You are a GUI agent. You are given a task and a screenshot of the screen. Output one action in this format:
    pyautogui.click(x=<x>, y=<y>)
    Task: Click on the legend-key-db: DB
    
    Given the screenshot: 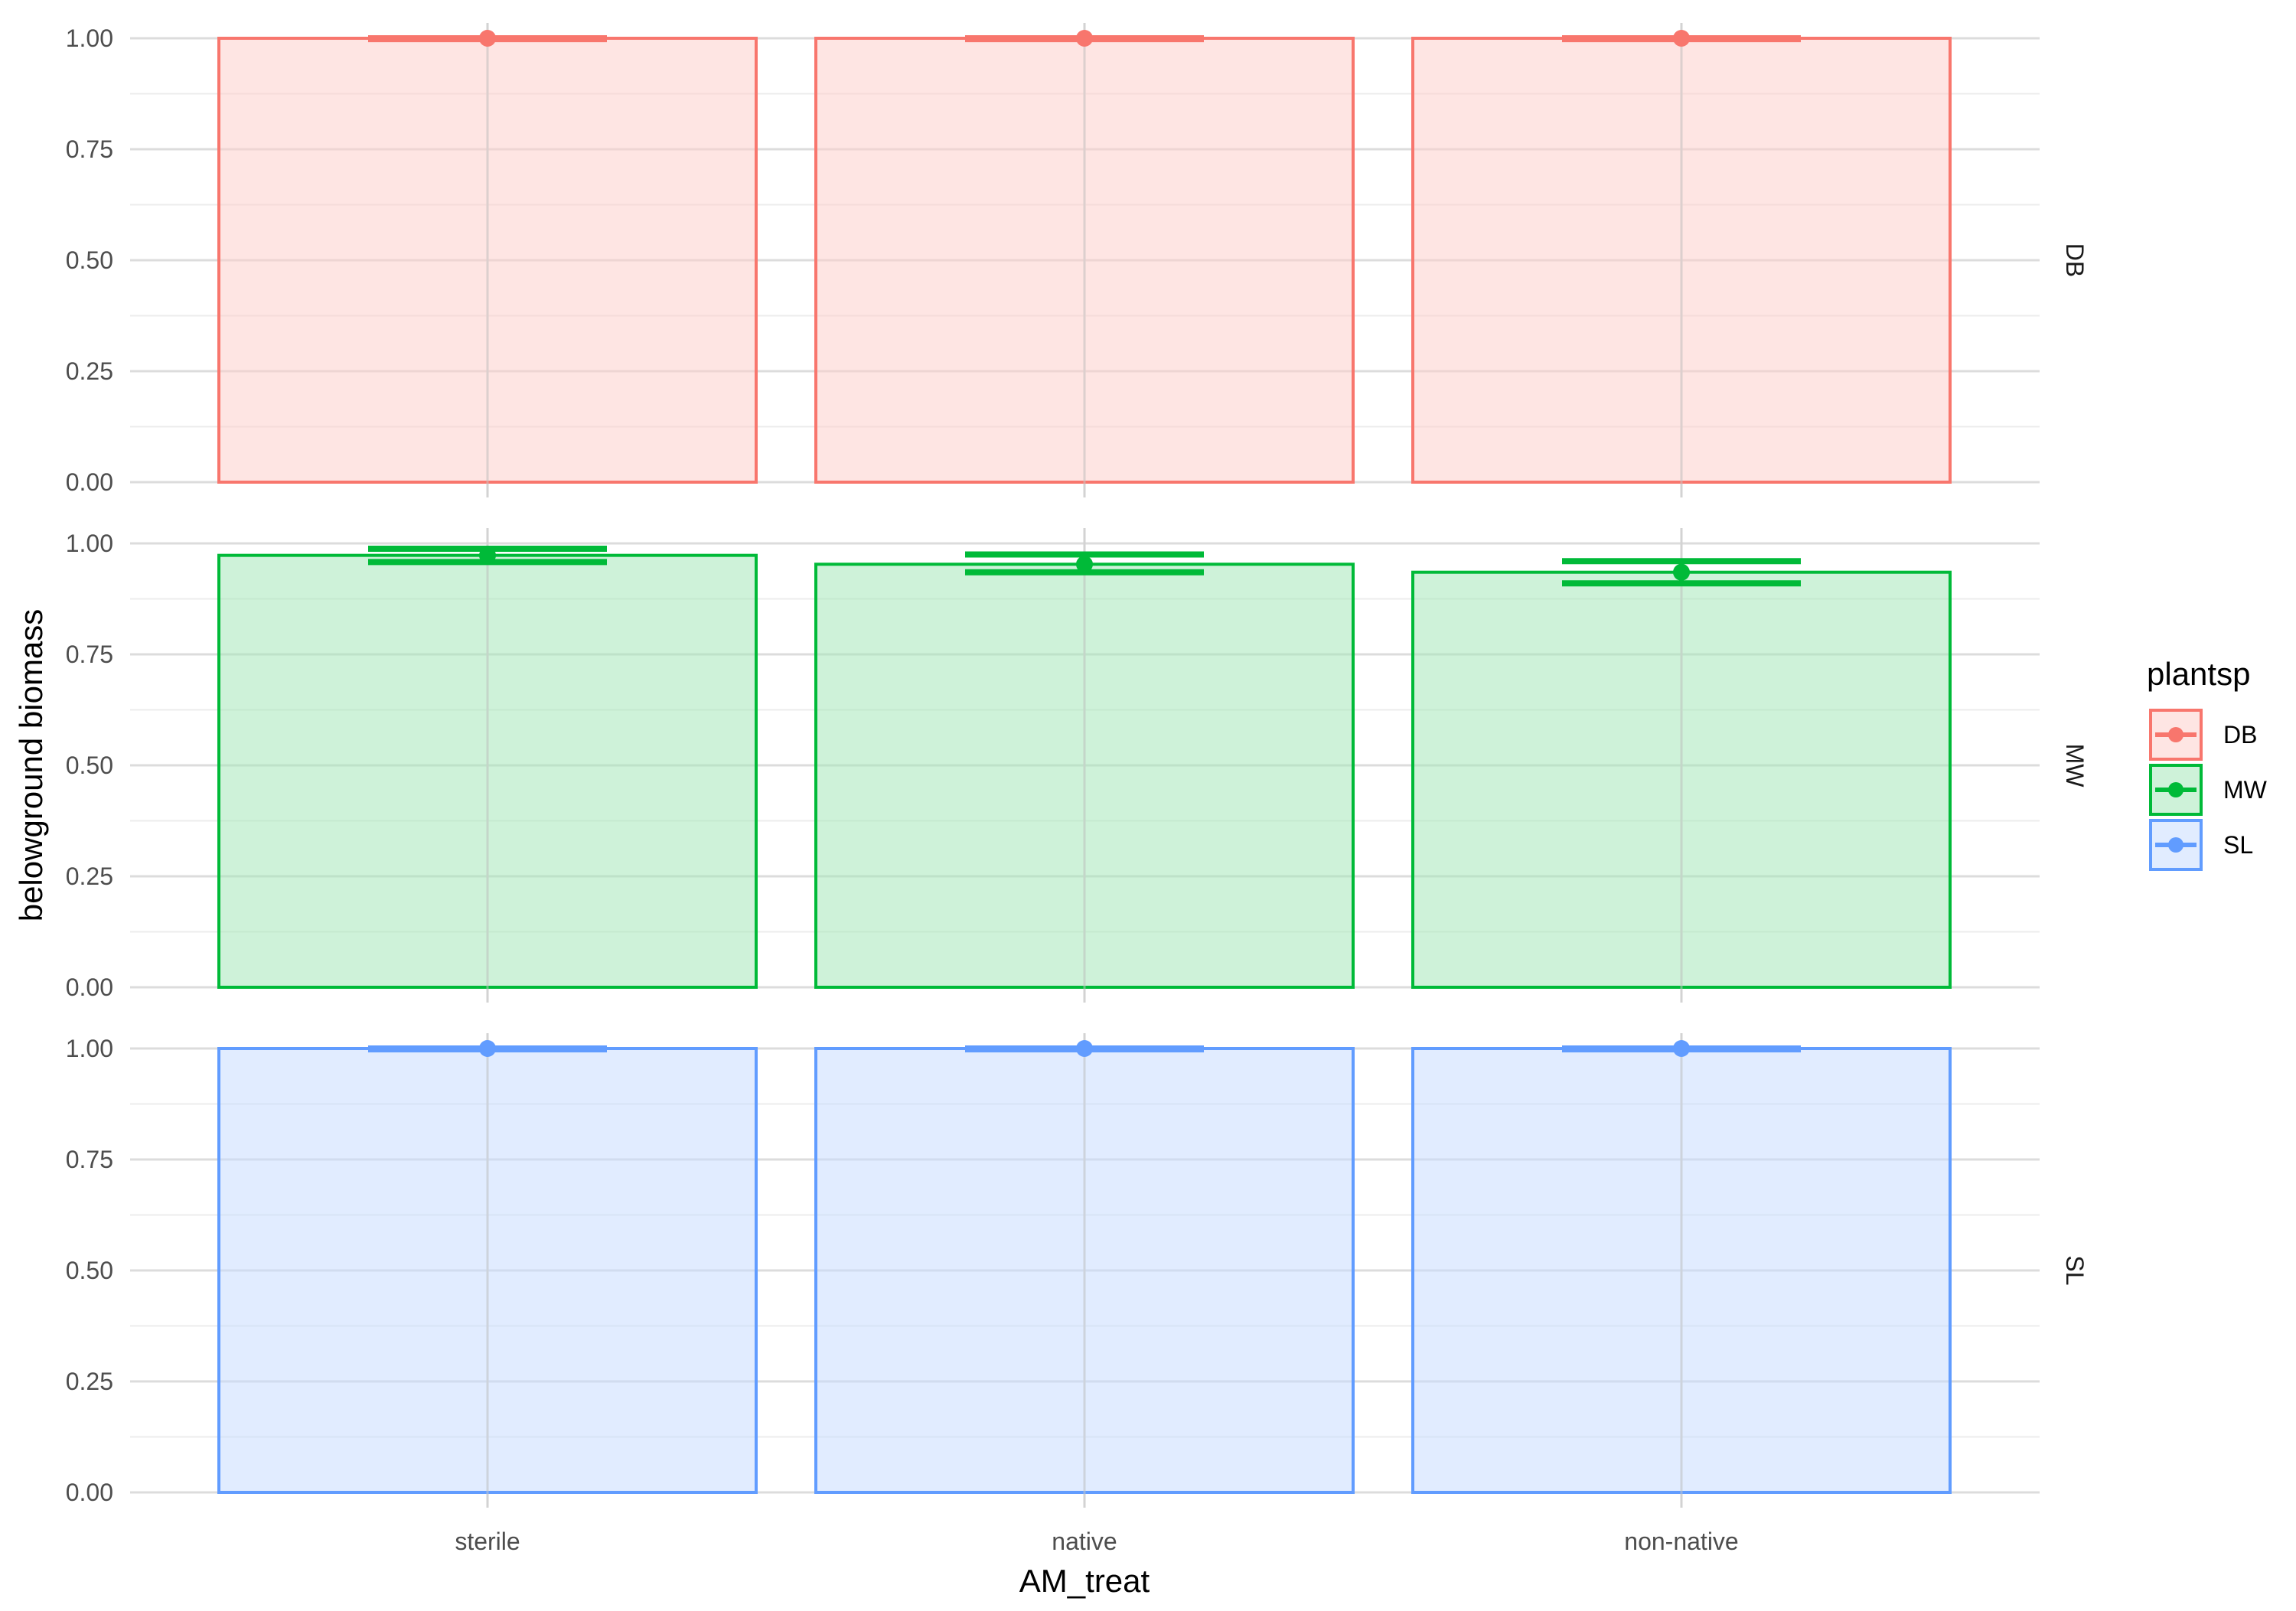 What is the action you would take?
    pyautogui.click(x=2203, y=735)
    